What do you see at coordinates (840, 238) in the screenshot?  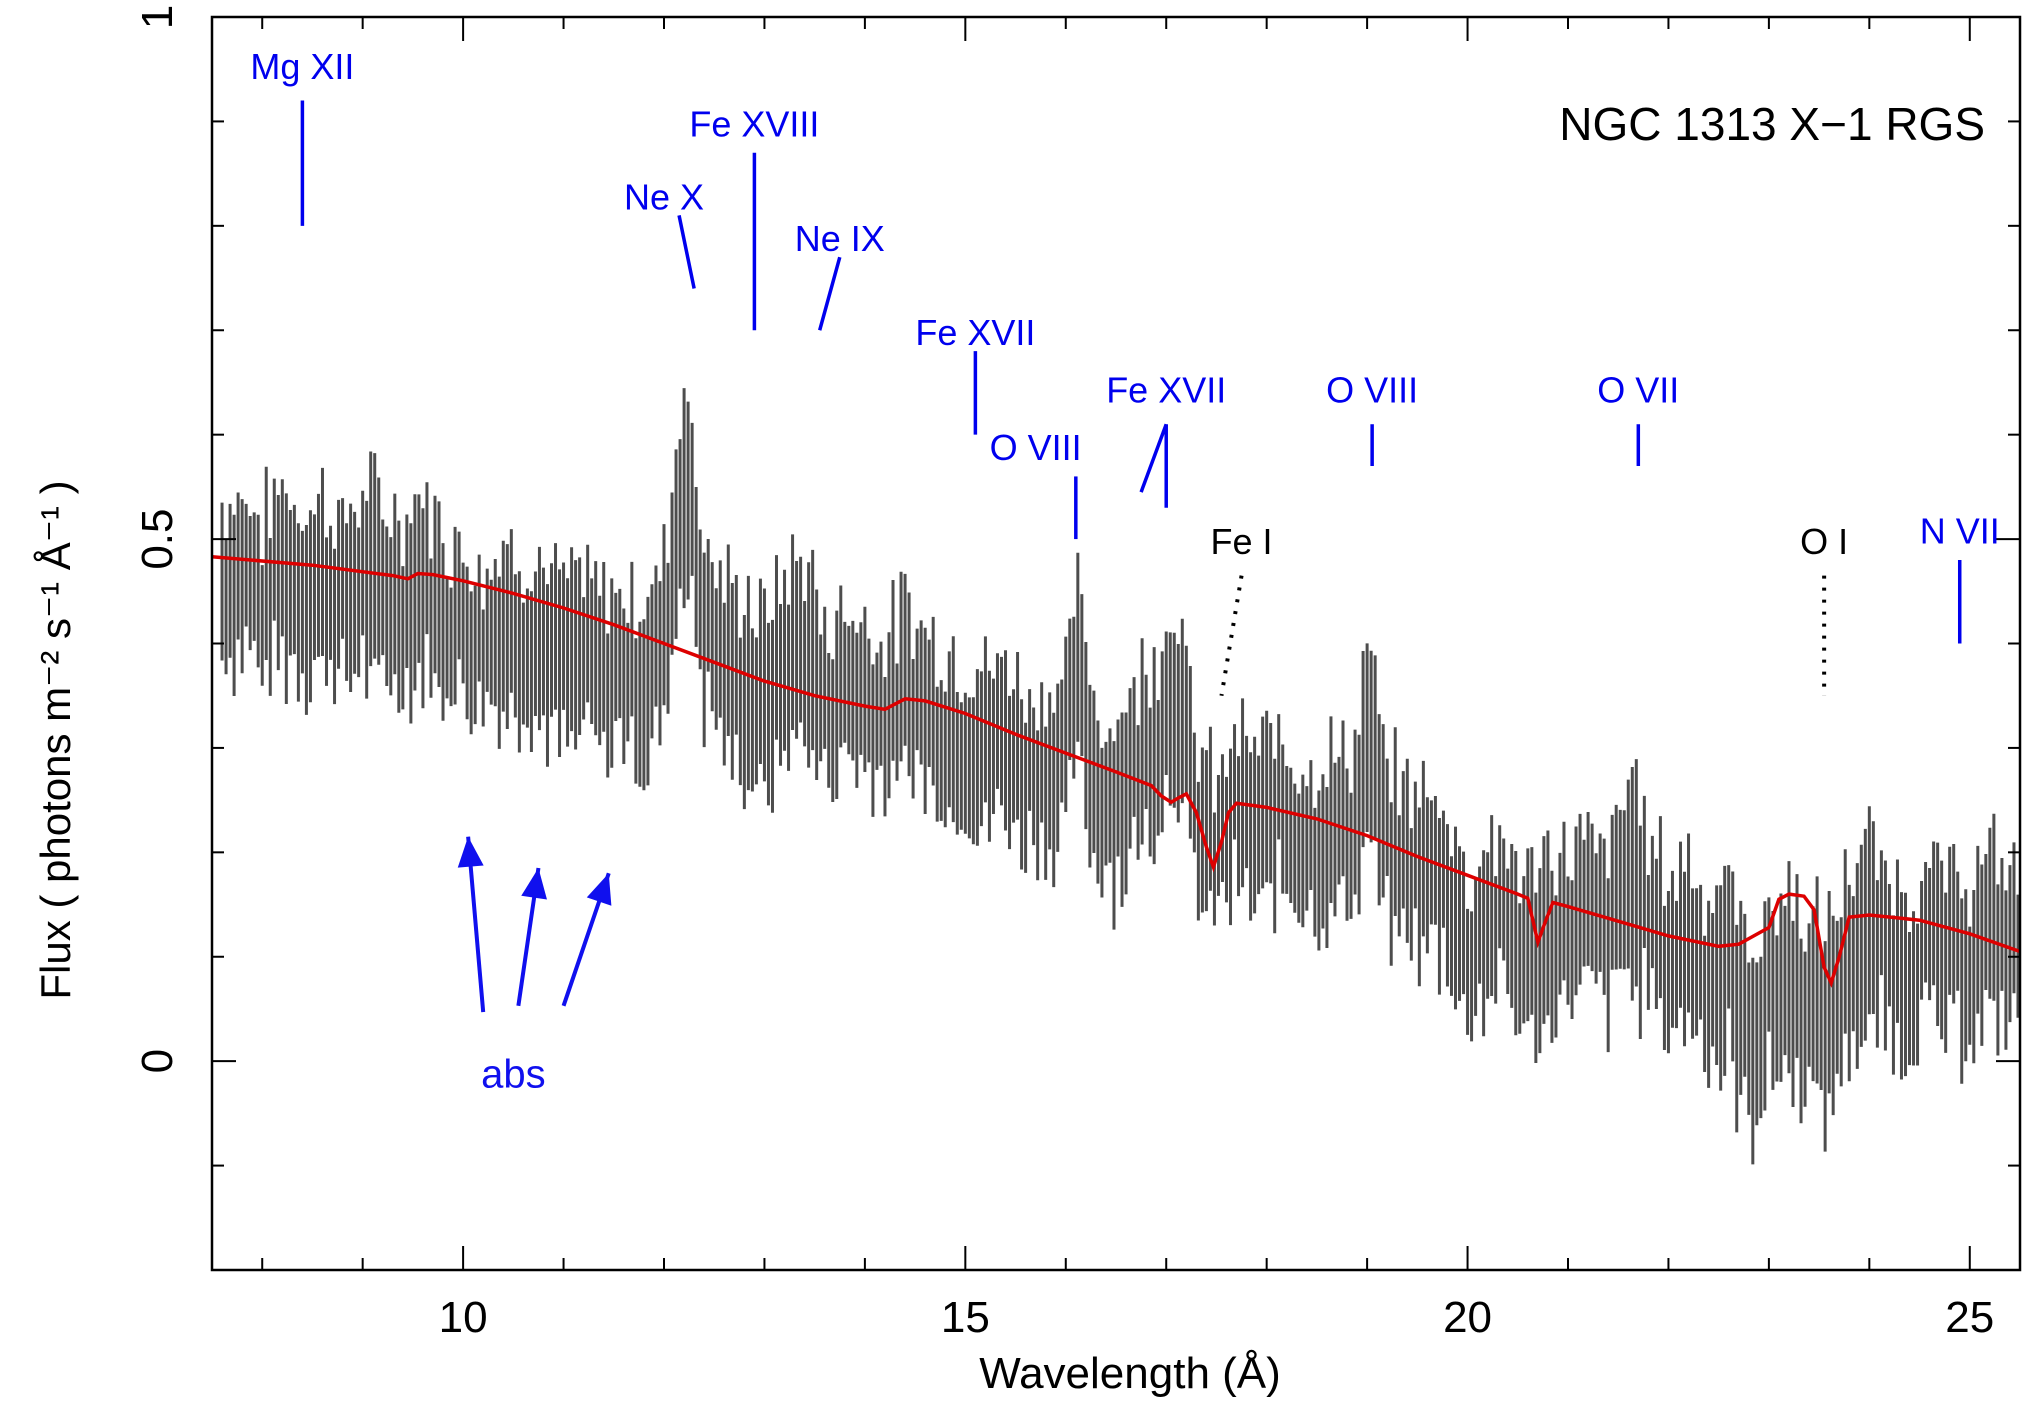 I see `line-label: Ne IX` at bounding box center [840, 238].